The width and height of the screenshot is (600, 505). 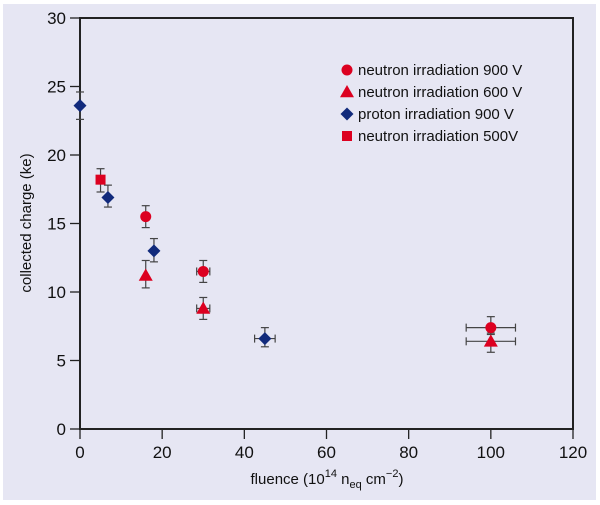 What do you see at coordinates (573, 452) in the screenshot?
I see `x-tick-label: 120` at bounding box center [573, 452].